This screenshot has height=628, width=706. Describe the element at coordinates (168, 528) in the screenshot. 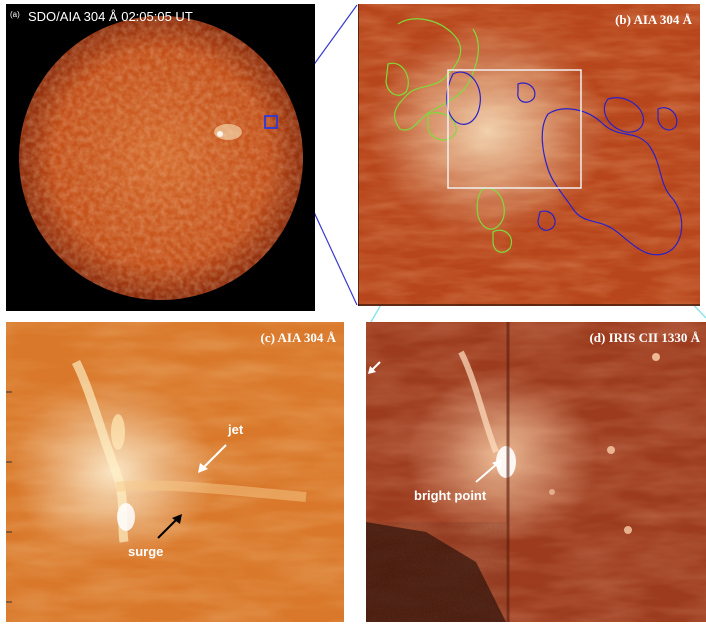

I see `surge-arrow` at that location.